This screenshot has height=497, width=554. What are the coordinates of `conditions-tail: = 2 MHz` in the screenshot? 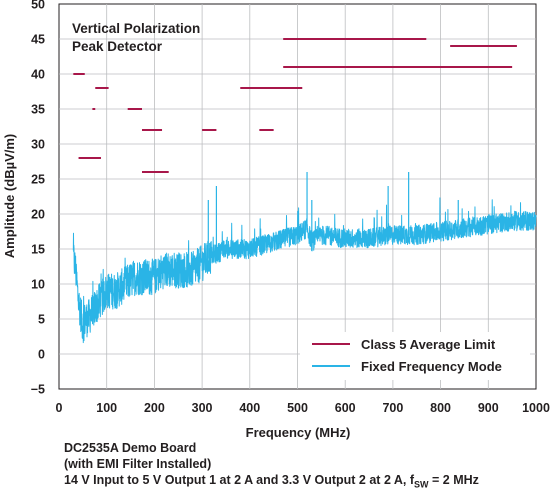 It's located at (453, 480).